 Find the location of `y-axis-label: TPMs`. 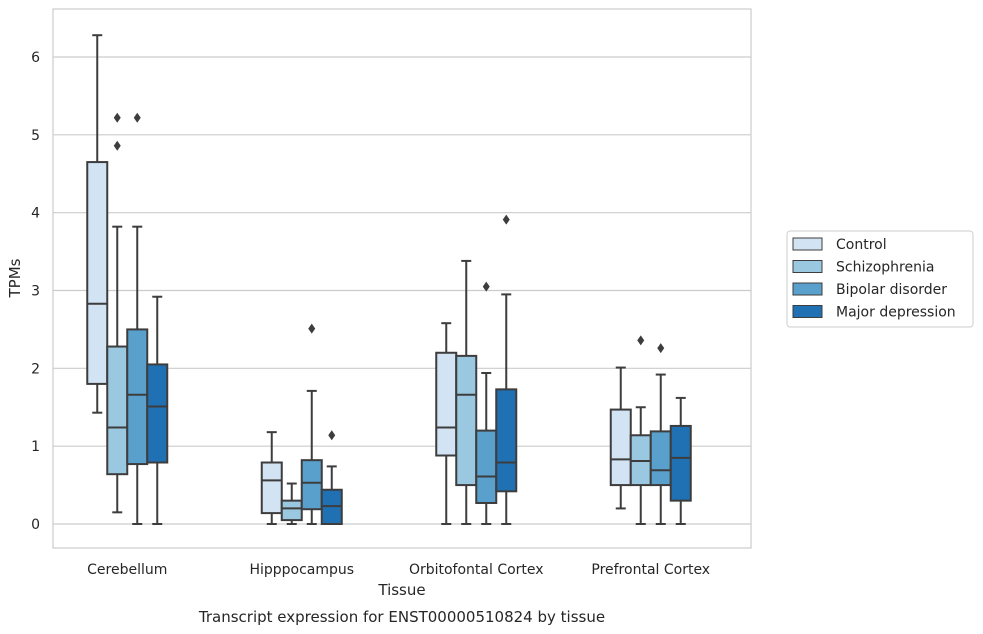

y-axis-label: TPMs is located at coordinates (15, 278).